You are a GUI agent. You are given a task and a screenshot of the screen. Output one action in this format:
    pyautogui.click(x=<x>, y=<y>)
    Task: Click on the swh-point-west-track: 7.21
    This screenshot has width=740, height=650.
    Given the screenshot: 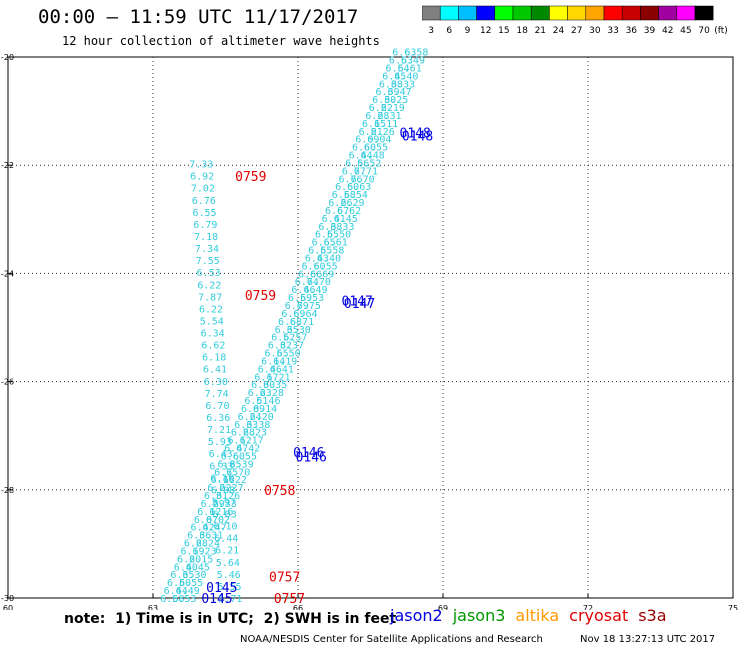 What is the action you would take?
    pyautogui.click(x=219, y=430)
    